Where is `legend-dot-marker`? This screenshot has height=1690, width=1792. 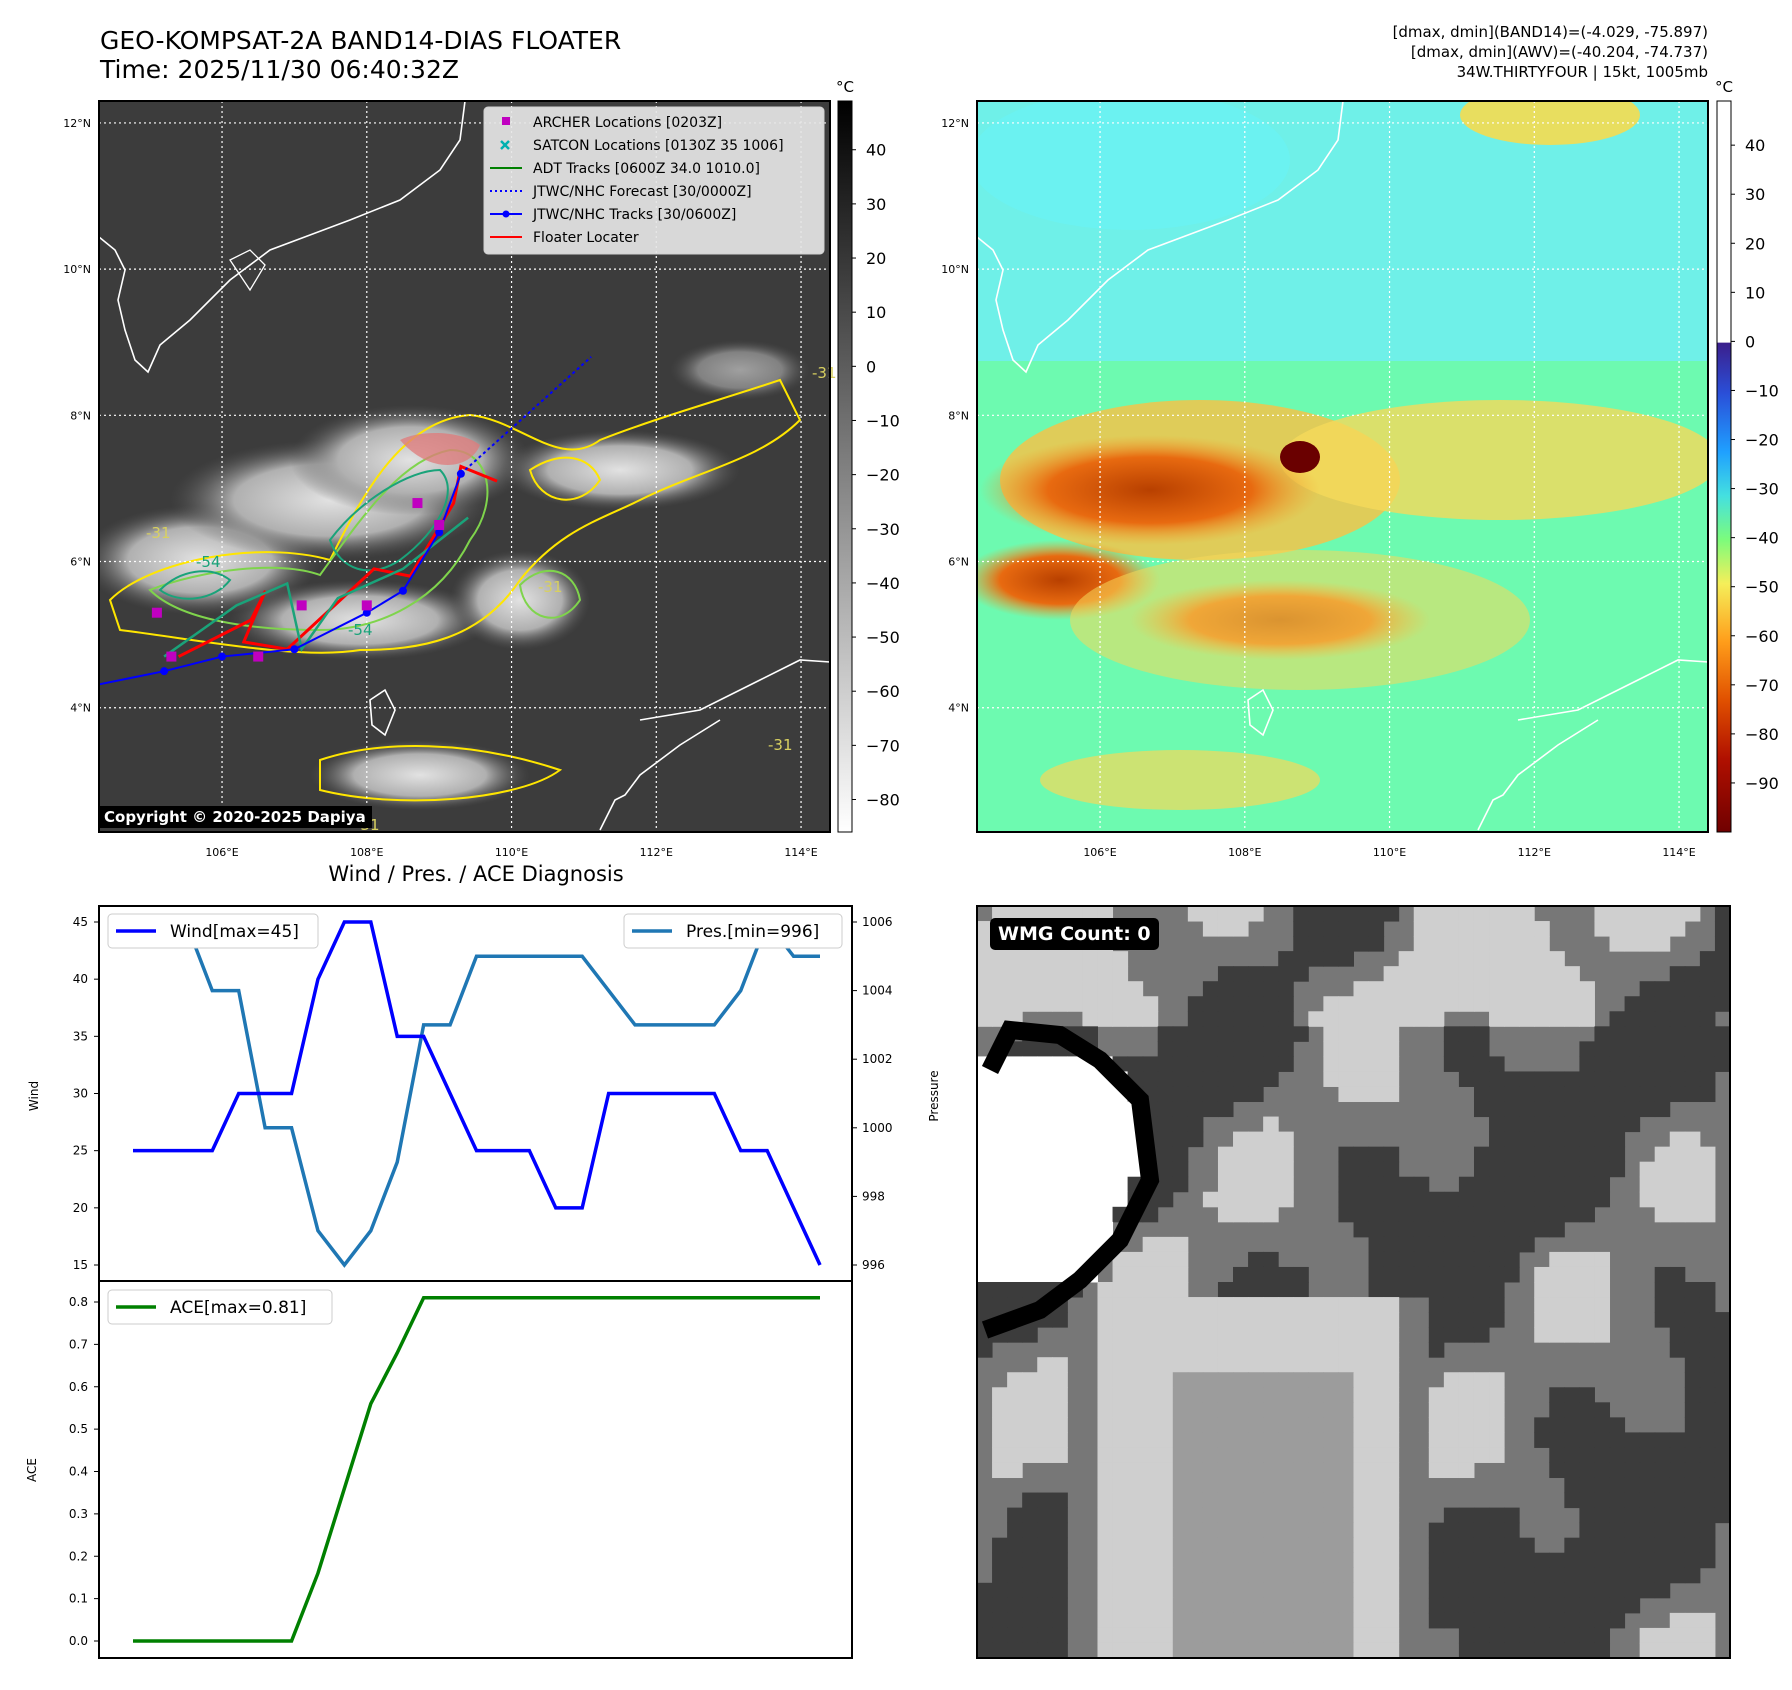 legend-dot-marker is located at coordinates (506, 214).